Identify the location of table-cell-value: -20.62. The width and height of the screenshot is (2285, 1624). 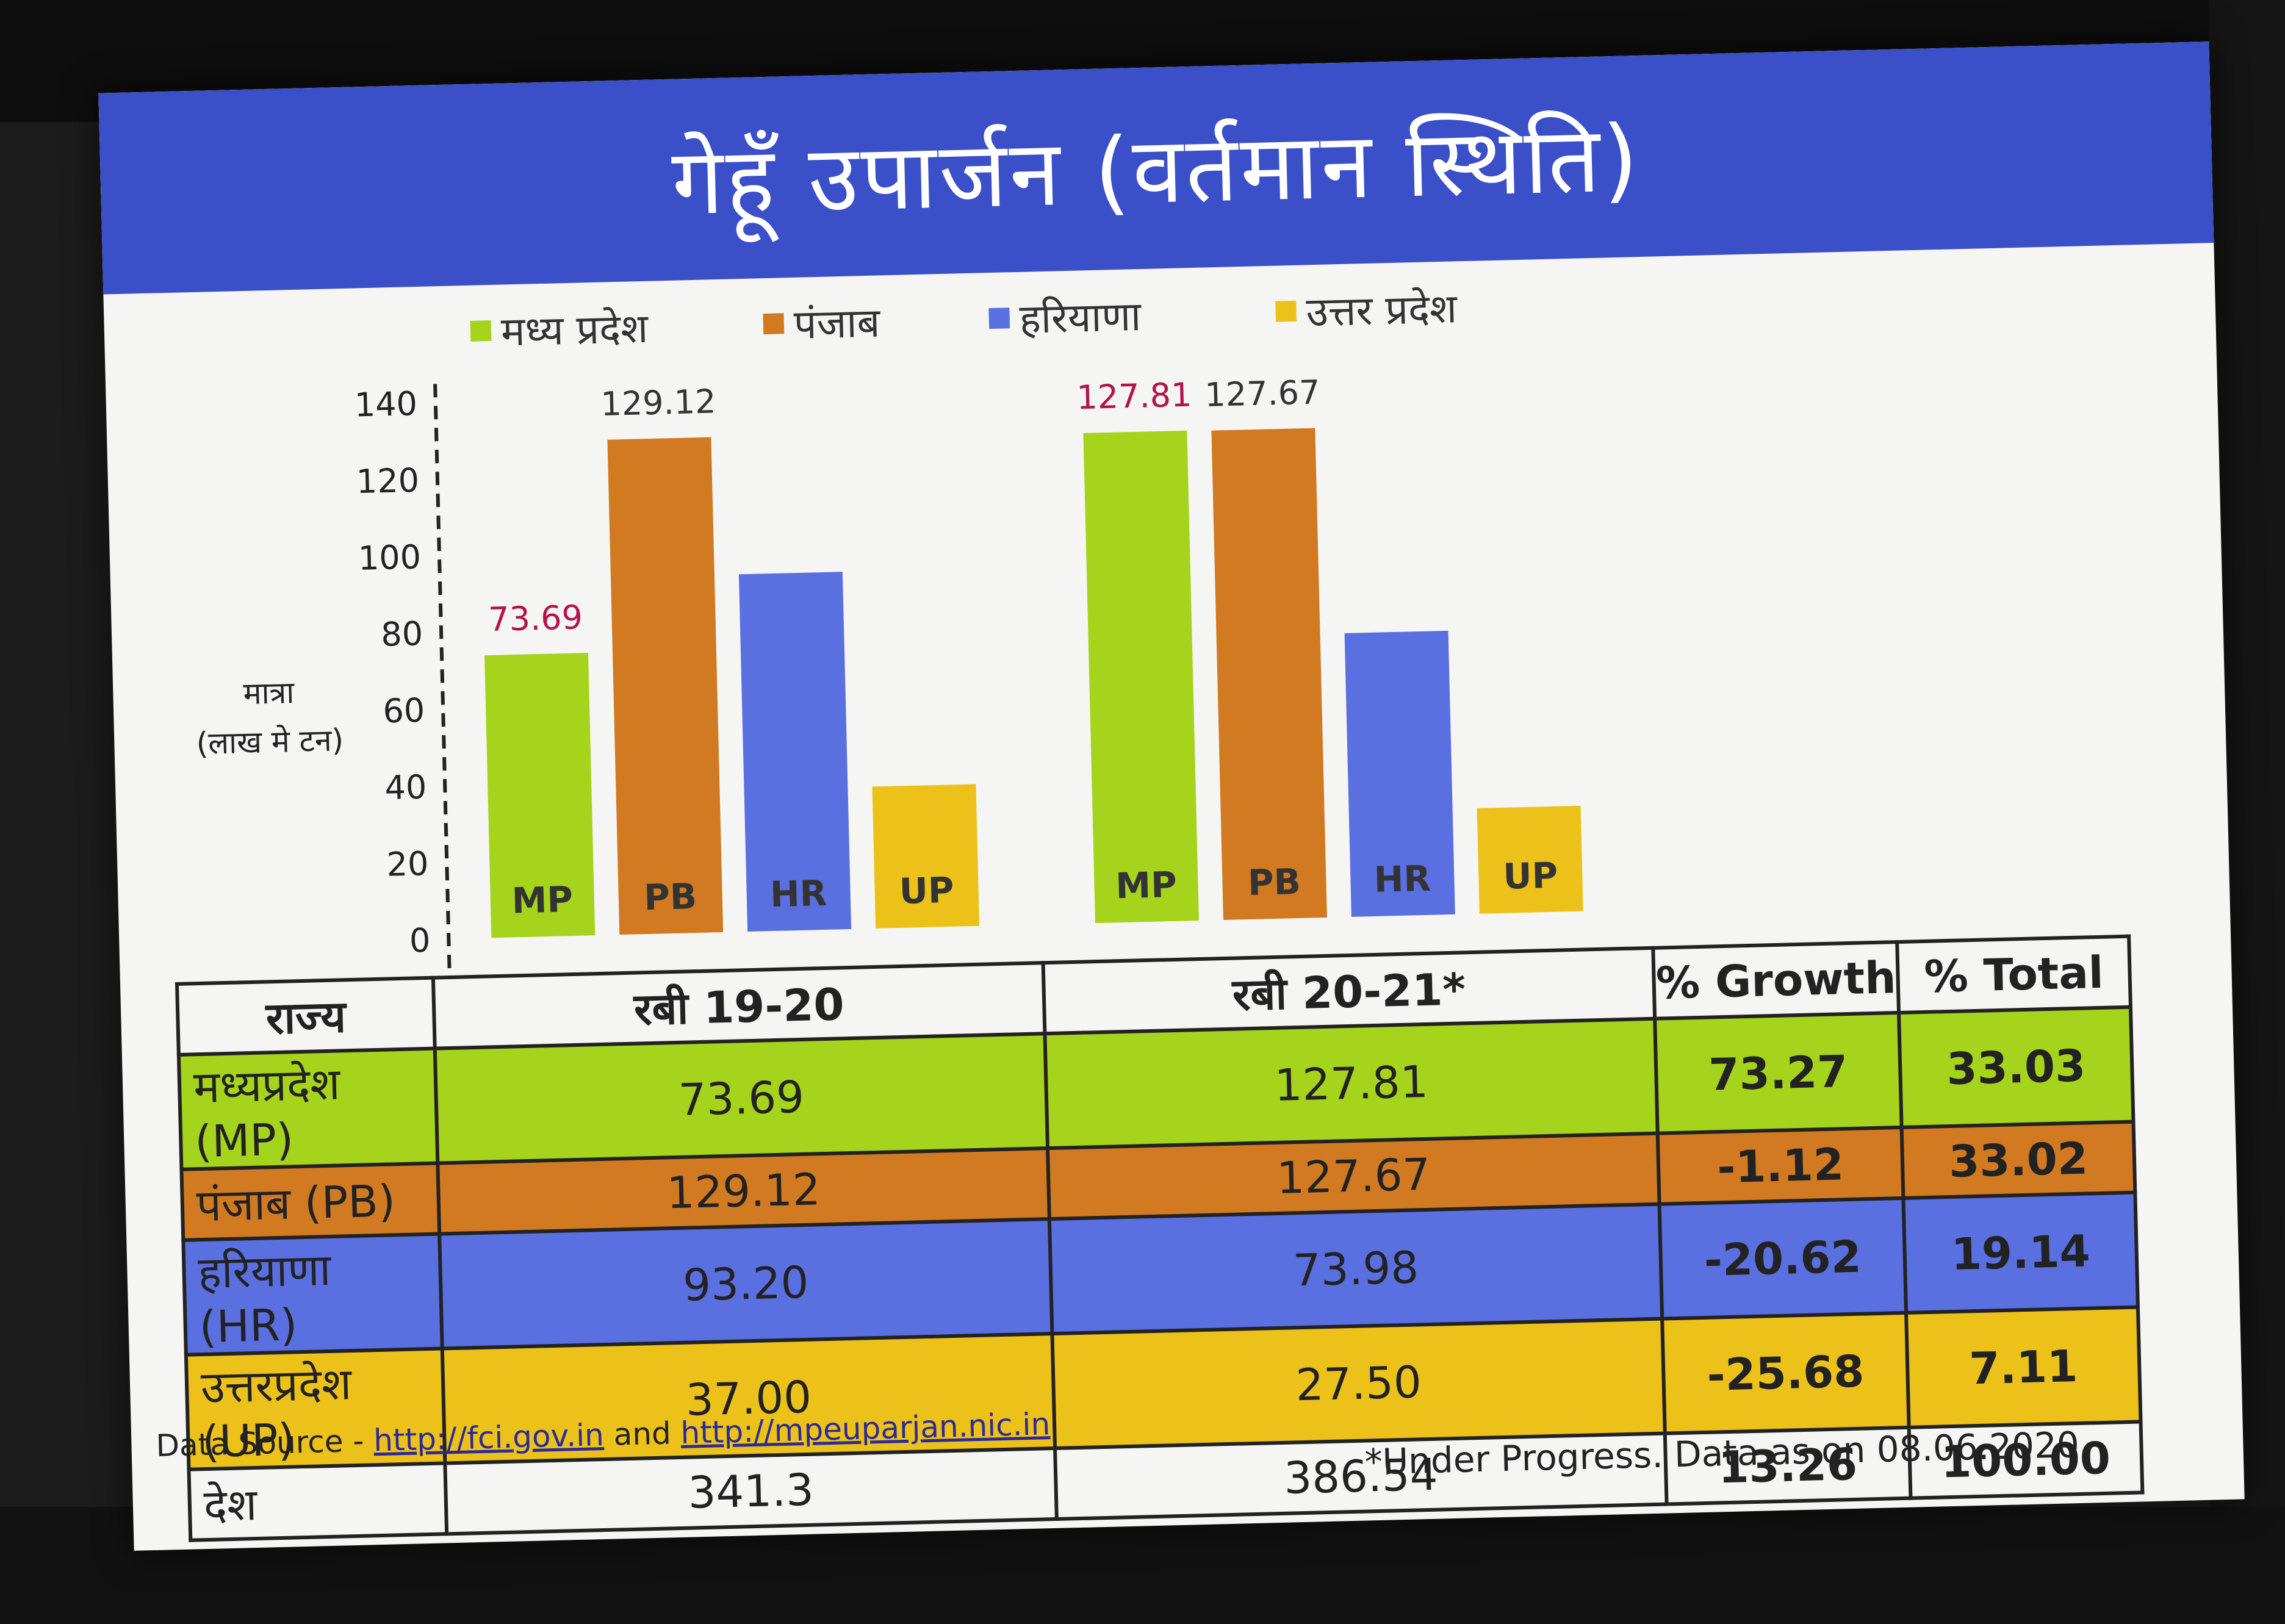
(1783, 1258).